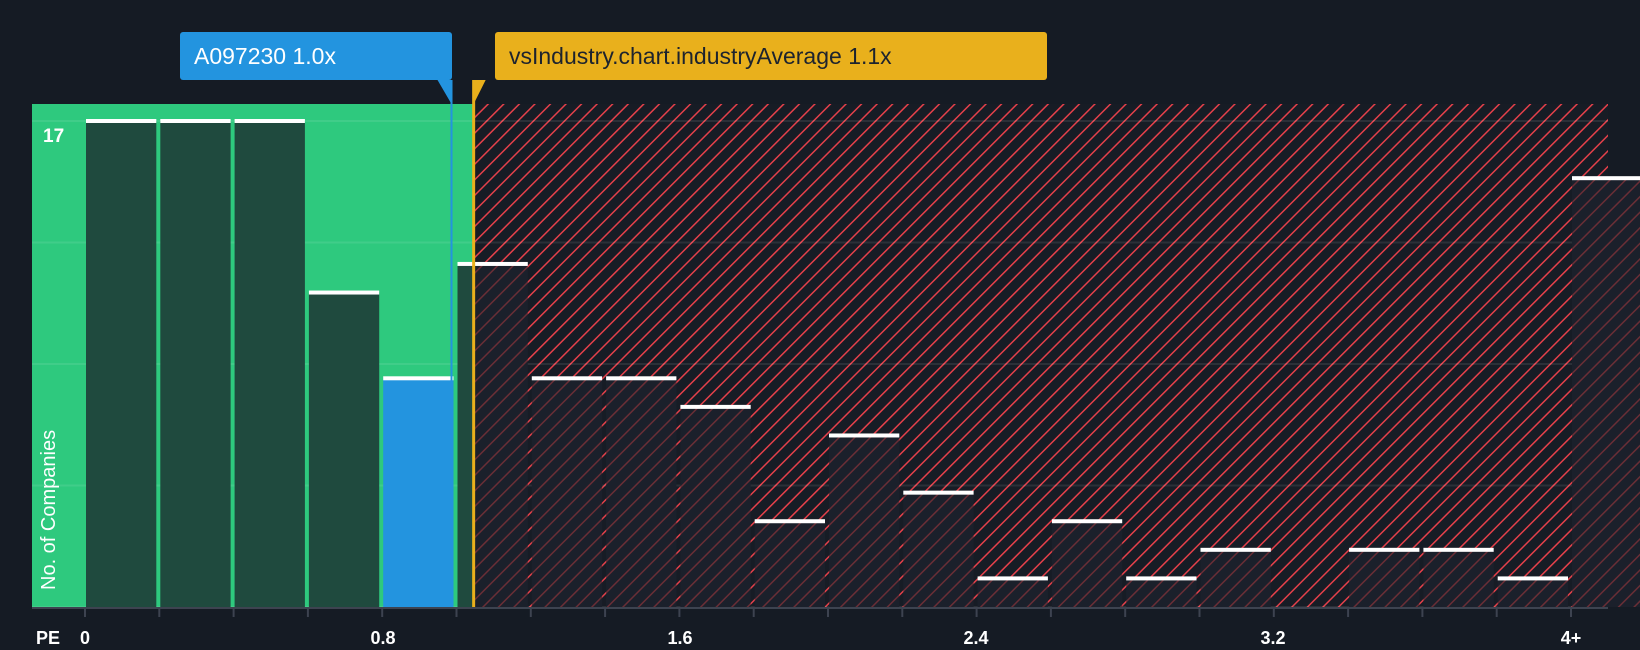 This screenshot has width=1640, height=650. I want to click on x-tick-0: 0, so click(85, 638).